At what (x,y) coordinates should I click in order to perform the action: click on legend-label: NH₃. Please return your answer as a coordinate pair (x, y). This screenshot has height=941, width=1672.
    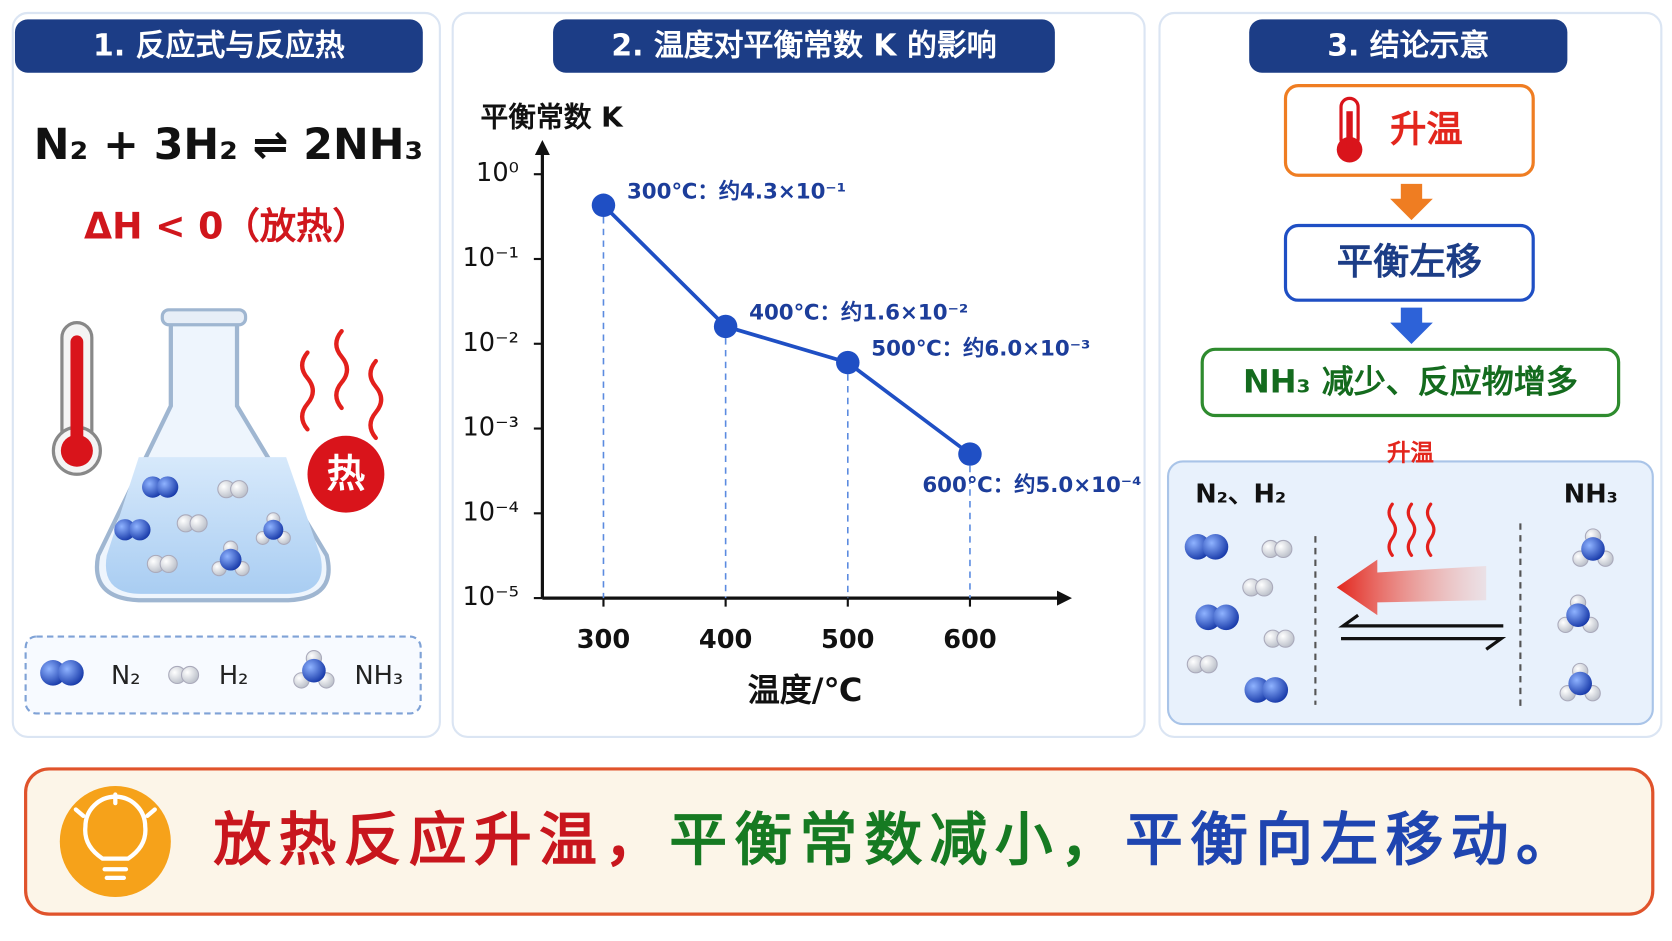
    Looking at the image, I should click on (378, 676).